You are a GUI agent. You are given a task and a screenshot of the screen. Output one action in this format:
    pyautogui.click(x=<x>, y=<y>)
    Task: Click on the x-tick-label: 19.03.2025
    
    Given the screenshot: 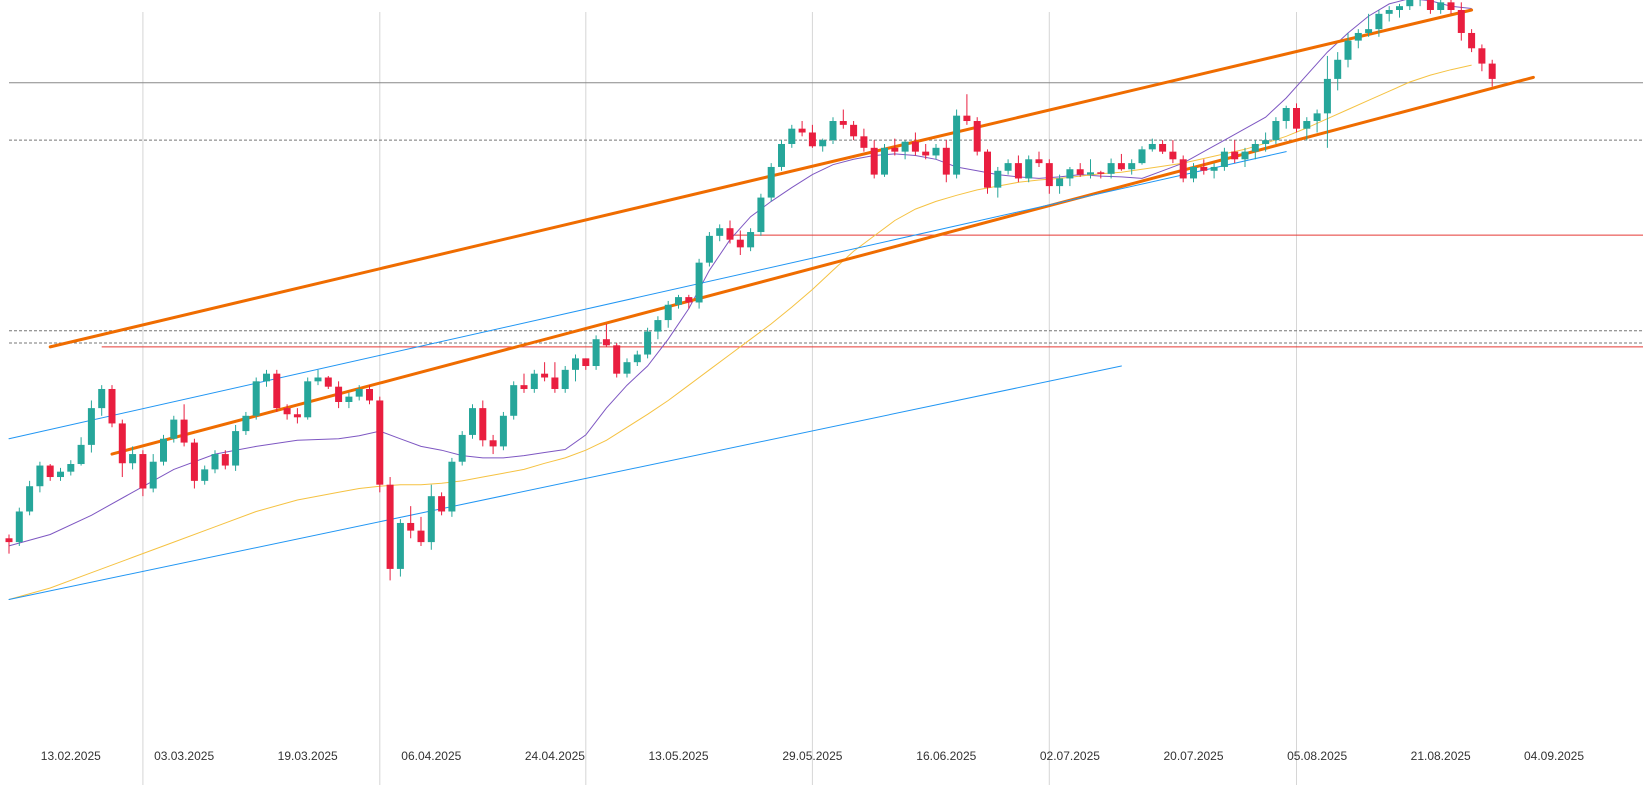 What is the action you would take?
    pyautogui.click(x=308, y=756)
    